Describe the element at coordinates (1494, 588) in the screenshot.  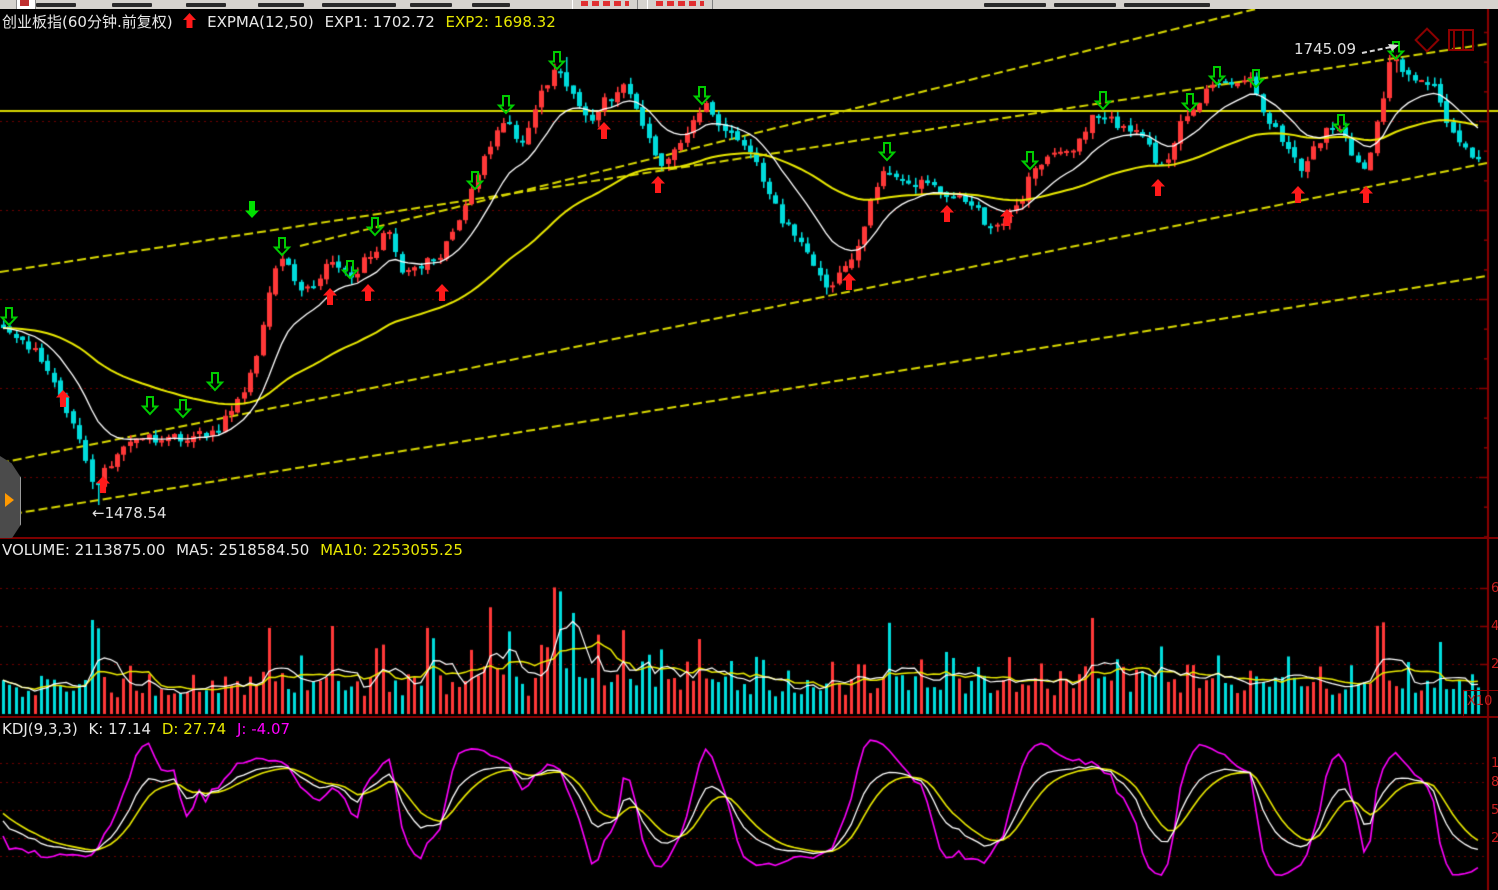
I see `volume-axis-label-6: 6` at that location.